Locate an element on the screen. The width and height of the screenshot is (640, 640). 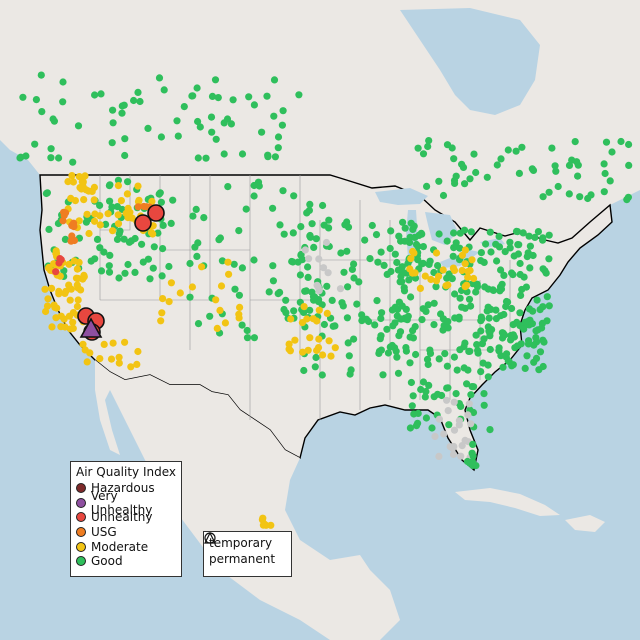
usg-monitor-point is located at coordinates (144, 206).